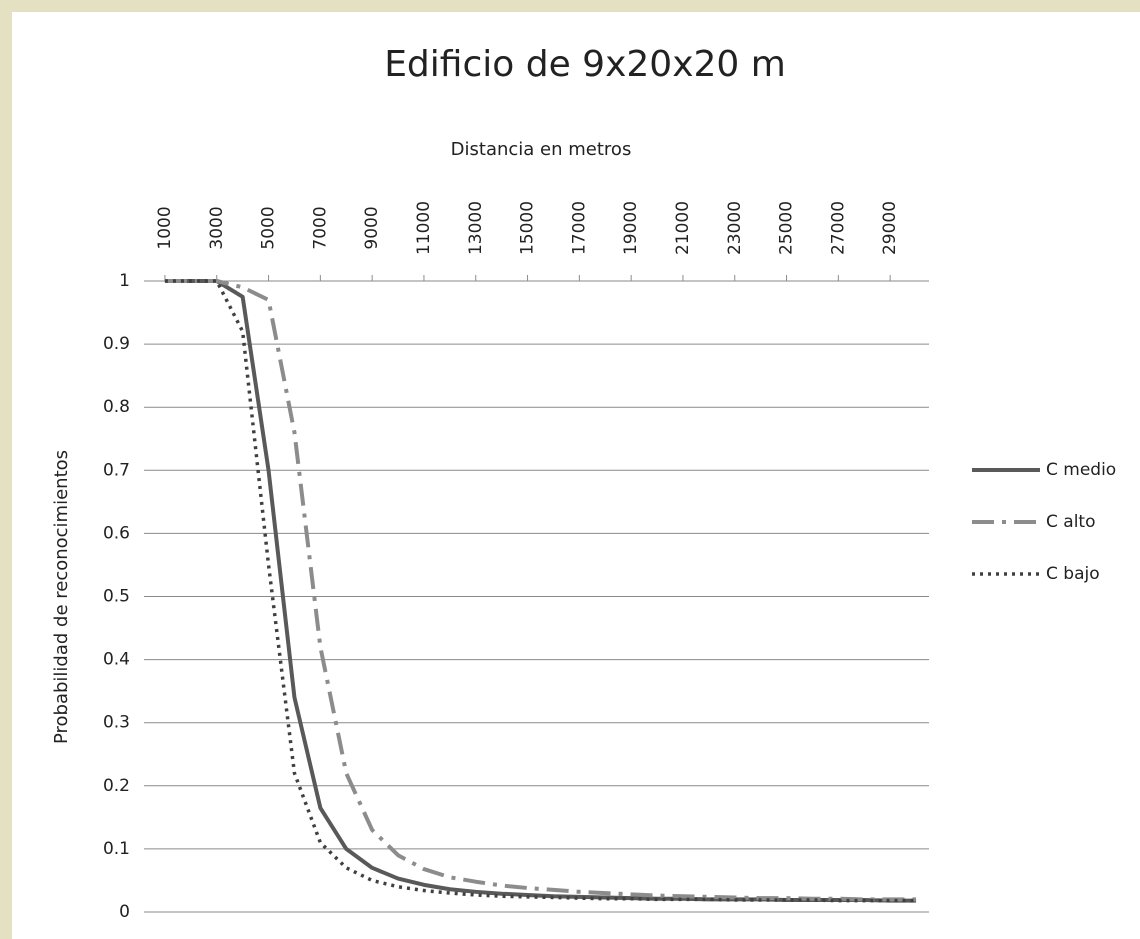  Describe the element at coordinates (116, 407) in the screenshot. I see `y-tick-label: 0.8` at that location.